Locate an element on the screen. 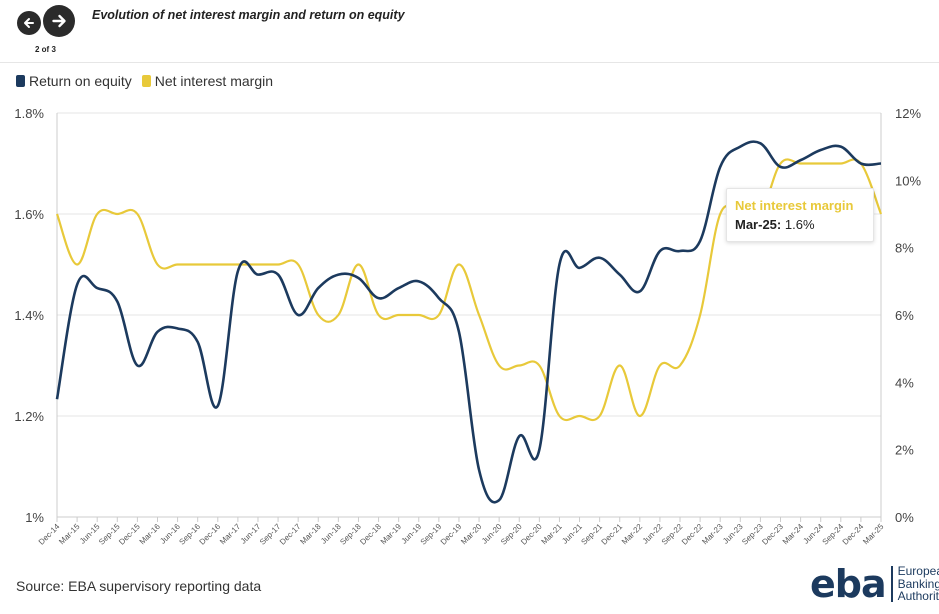  logo-text: European Banking Authority is located at coordinates (918, 584).